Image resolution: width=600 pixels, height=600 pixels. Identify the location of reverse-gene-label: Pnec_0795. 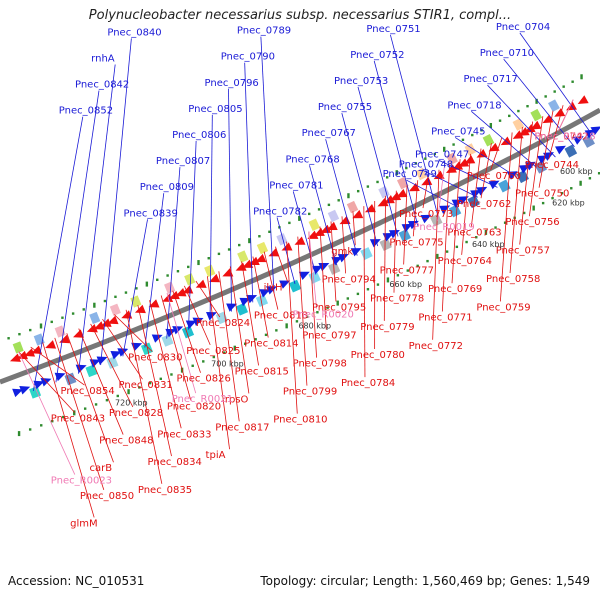
(339, 307).